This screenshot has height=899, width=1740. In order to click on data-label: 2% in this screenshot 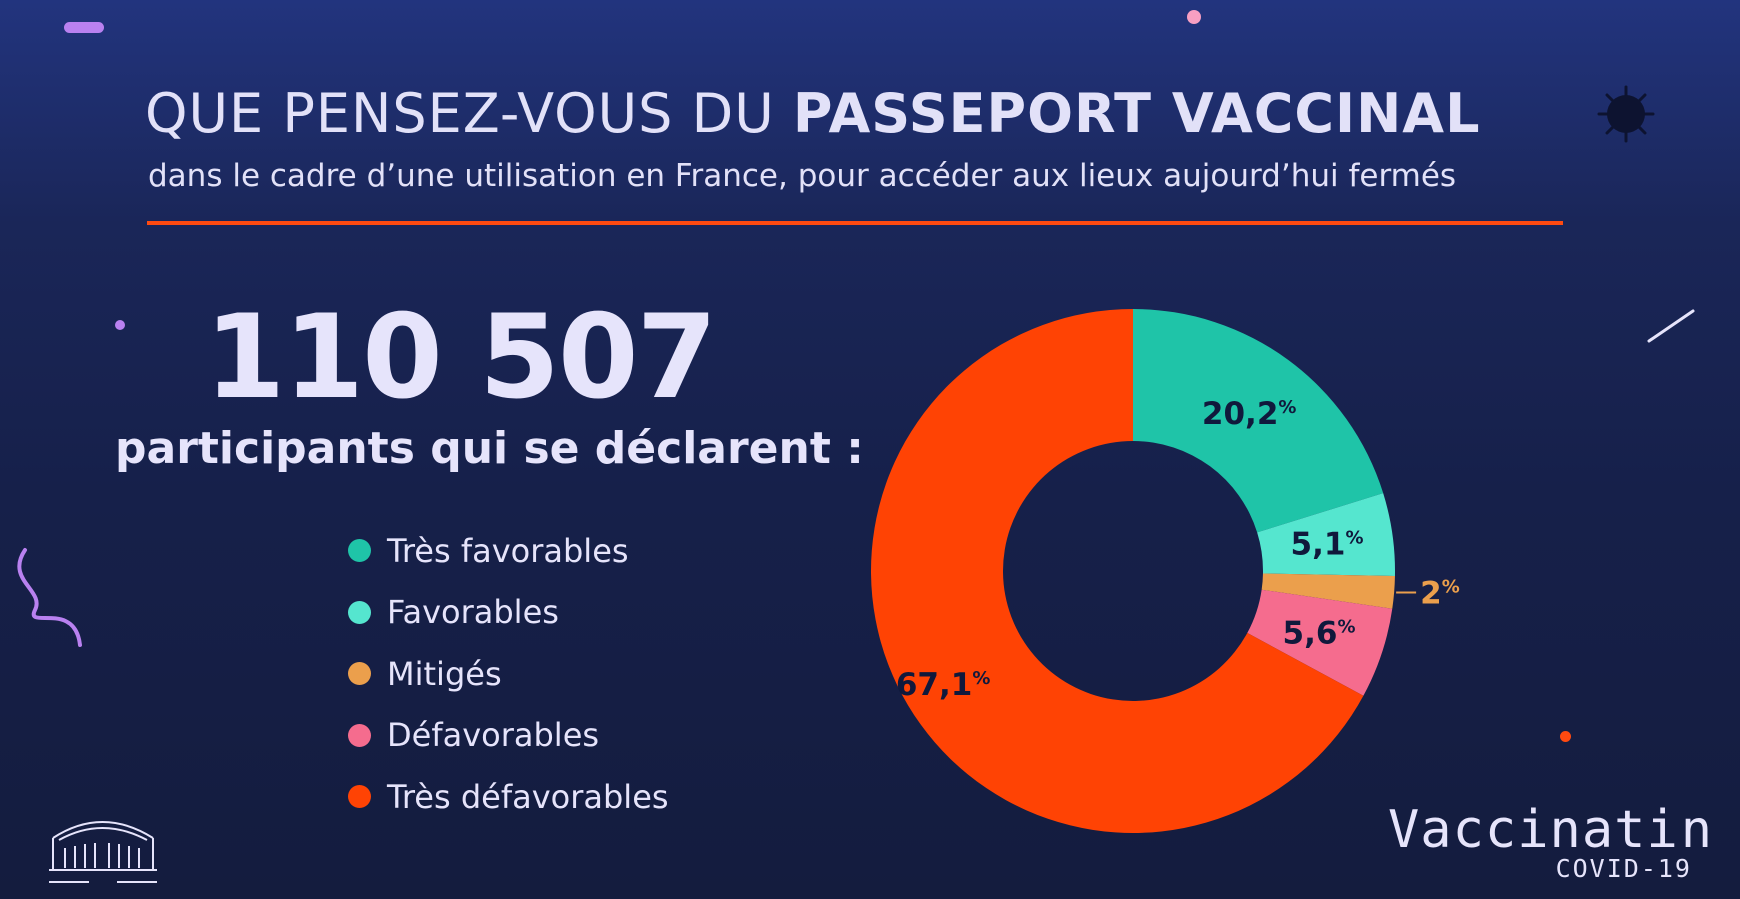, I will do `click(1440, 594)`.